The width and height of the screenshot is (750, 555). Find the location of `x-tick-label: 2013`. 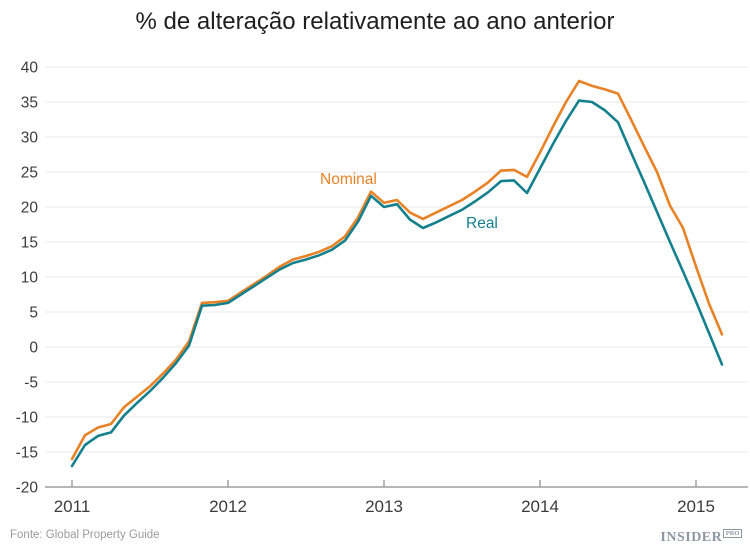

x-tick-label: 2013 is located at coordinates (384, 506).